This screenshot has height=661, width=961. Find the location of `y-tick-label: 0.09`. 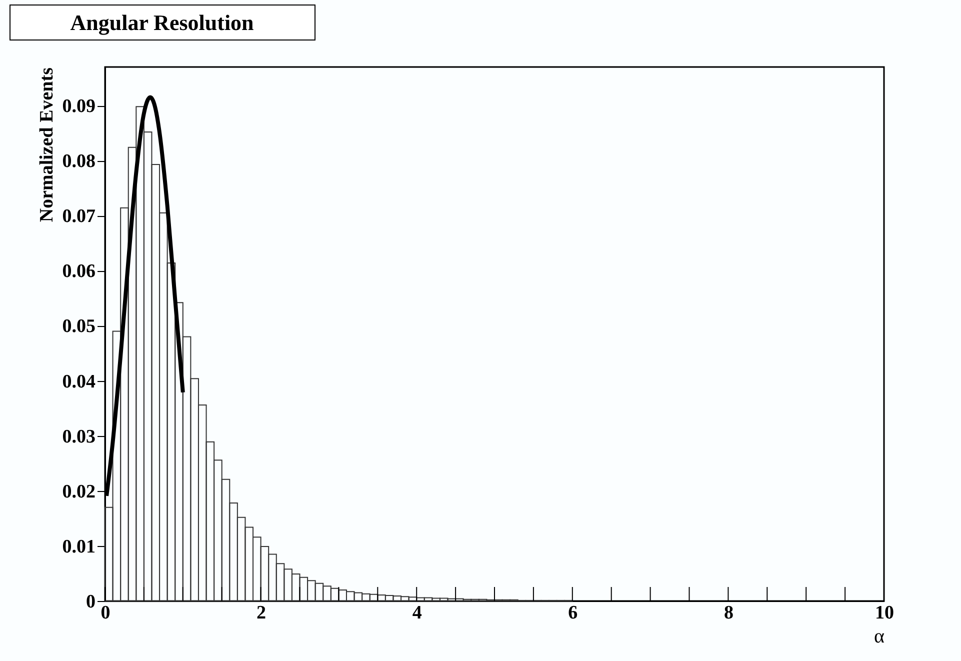

y-tick-label: 0.09 is located at coordinates (79, 107).